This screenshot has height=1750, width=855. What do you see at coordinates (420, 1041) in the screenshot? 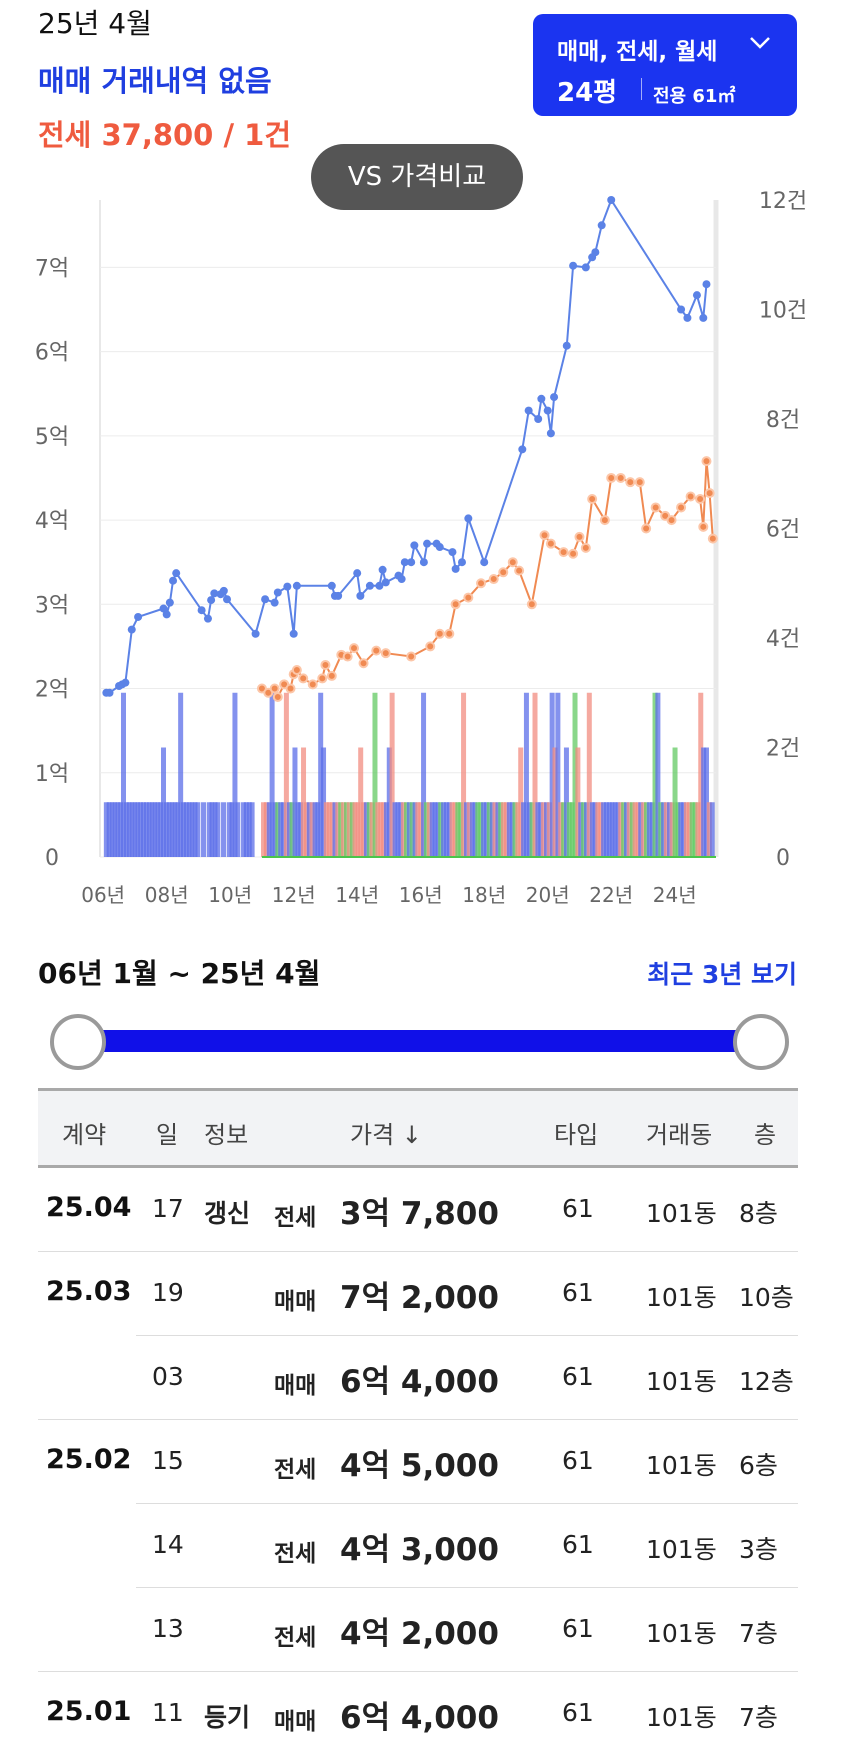
I see `range-slider-track` at bounding box center [420, 1041].